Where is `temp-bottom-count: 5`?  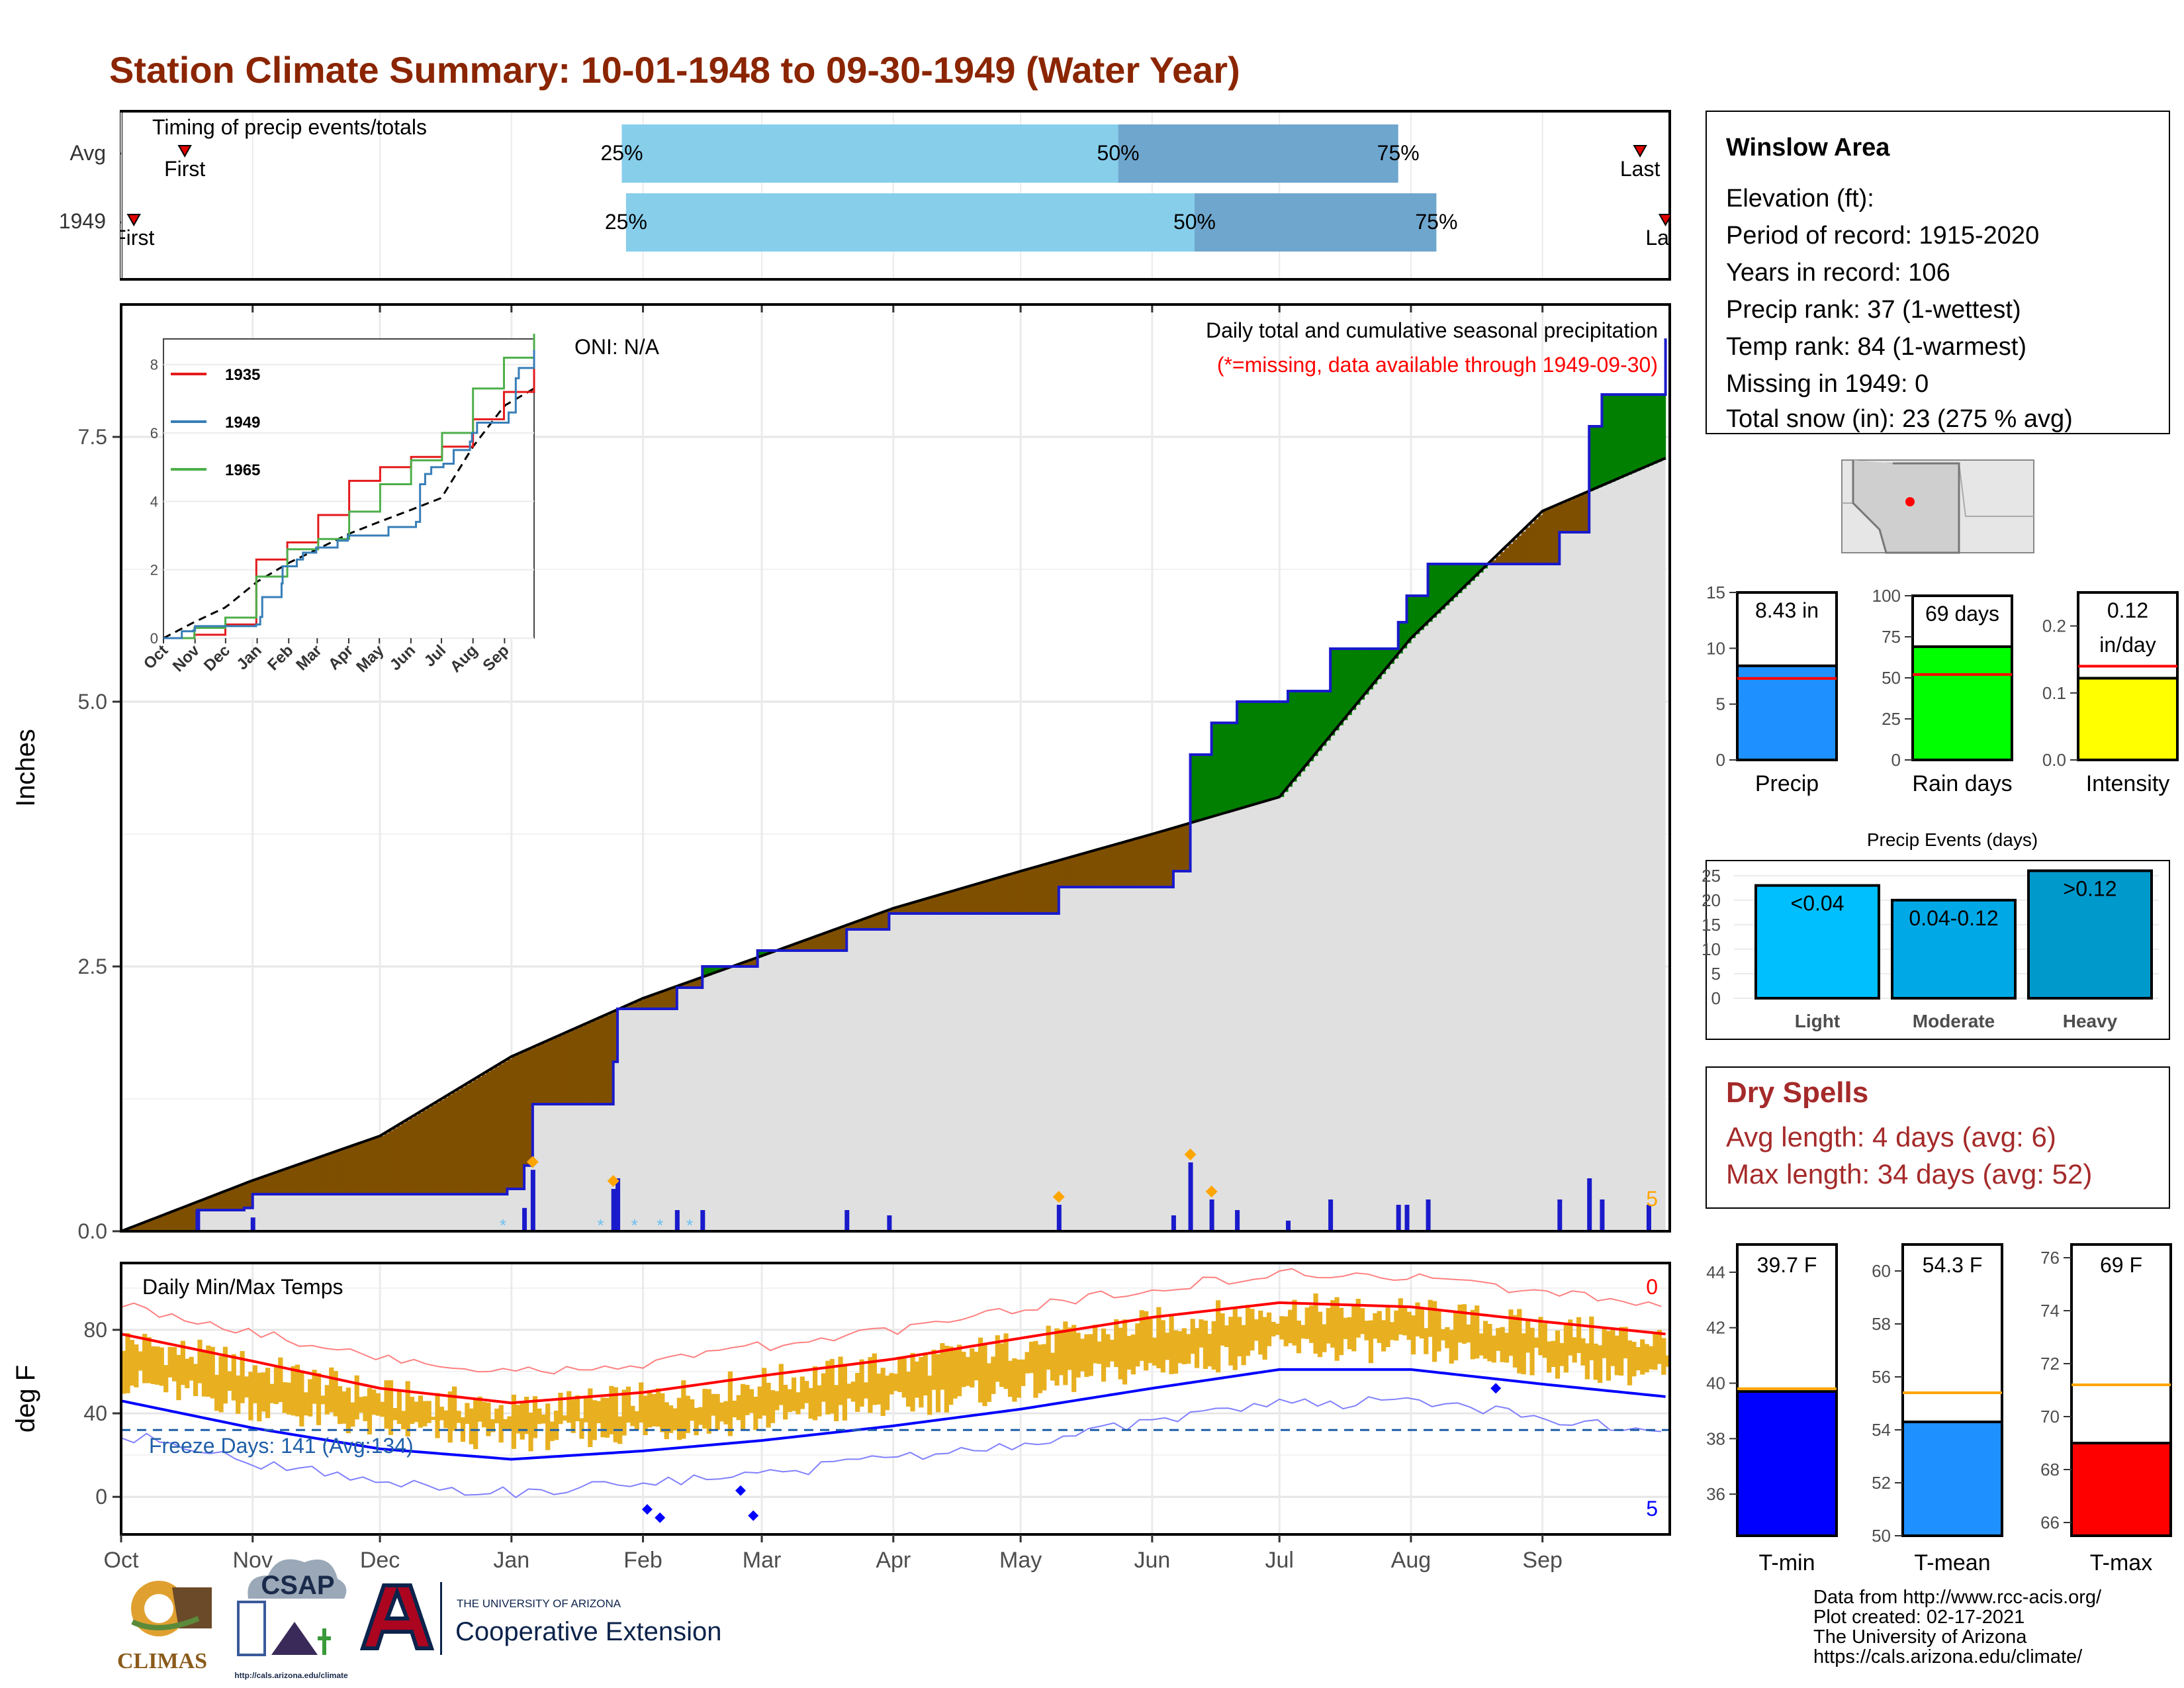
temp-bottom-count: 5 is located at coordinates (1652, 1509).